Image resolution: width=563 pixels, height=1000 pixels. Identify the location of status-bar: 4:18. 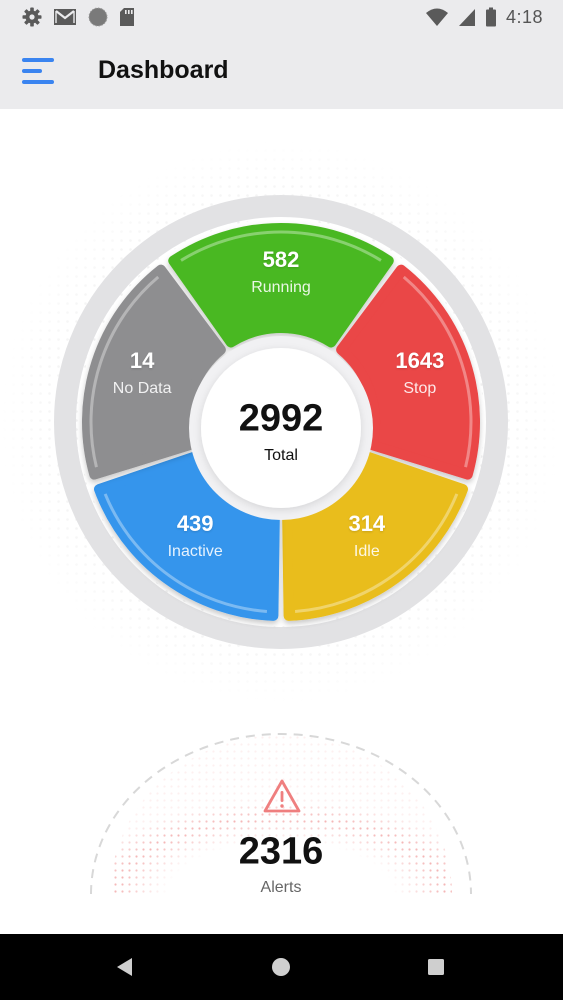
(281, 17).